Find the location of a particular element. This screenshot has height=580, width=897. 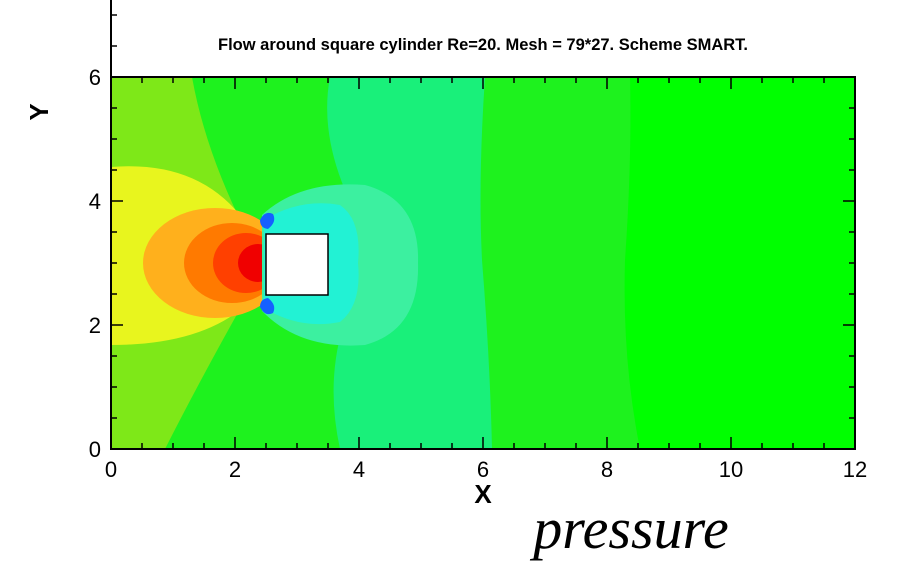

y-tick-label: 4 is located at coordinates (95, 201).